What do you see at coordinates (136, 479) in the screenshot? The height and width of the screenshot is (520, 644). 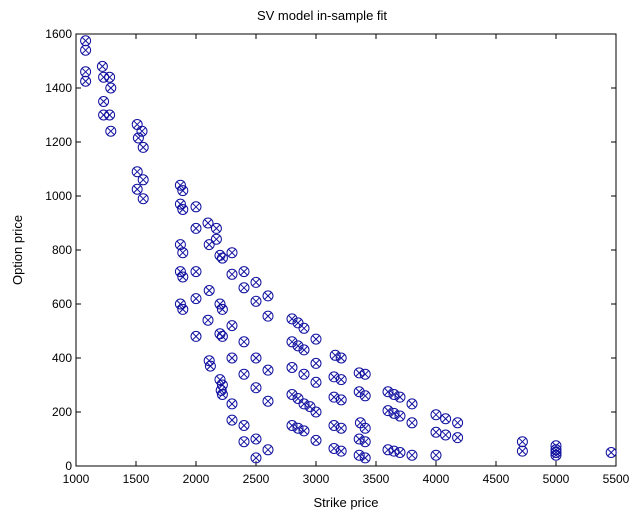 I see `x-tick-label: 1500` at bounding box center [136, 479].